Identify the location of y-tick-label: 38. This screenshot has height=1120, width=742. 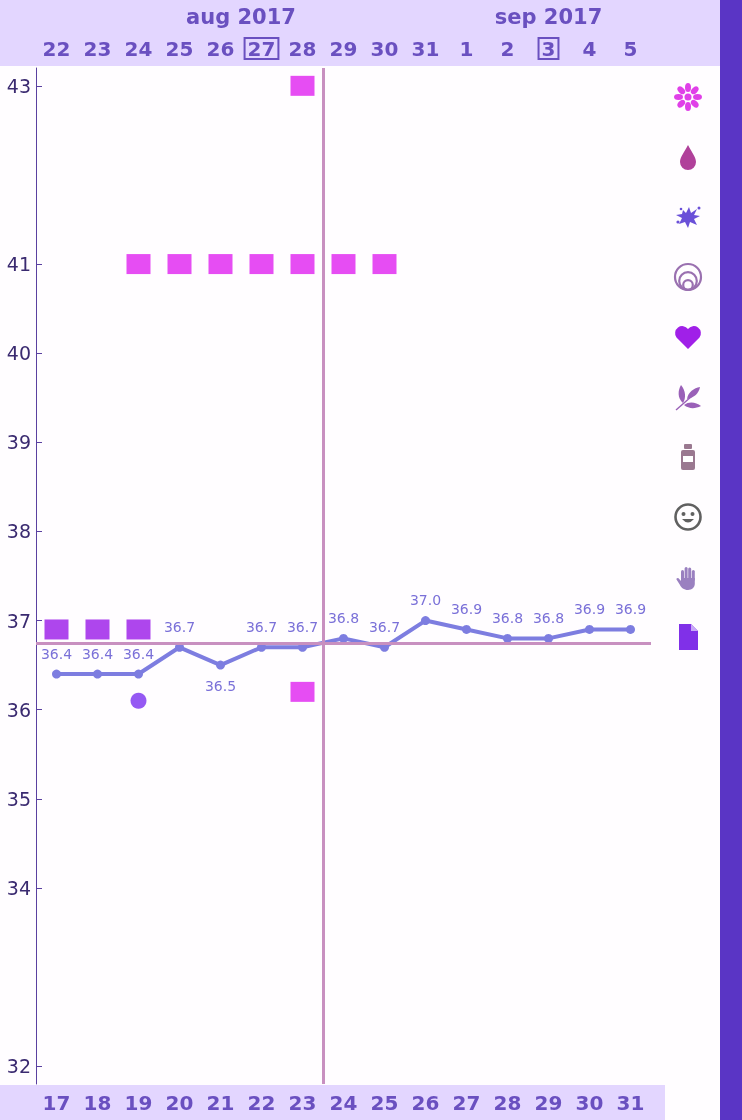
(18, 531).